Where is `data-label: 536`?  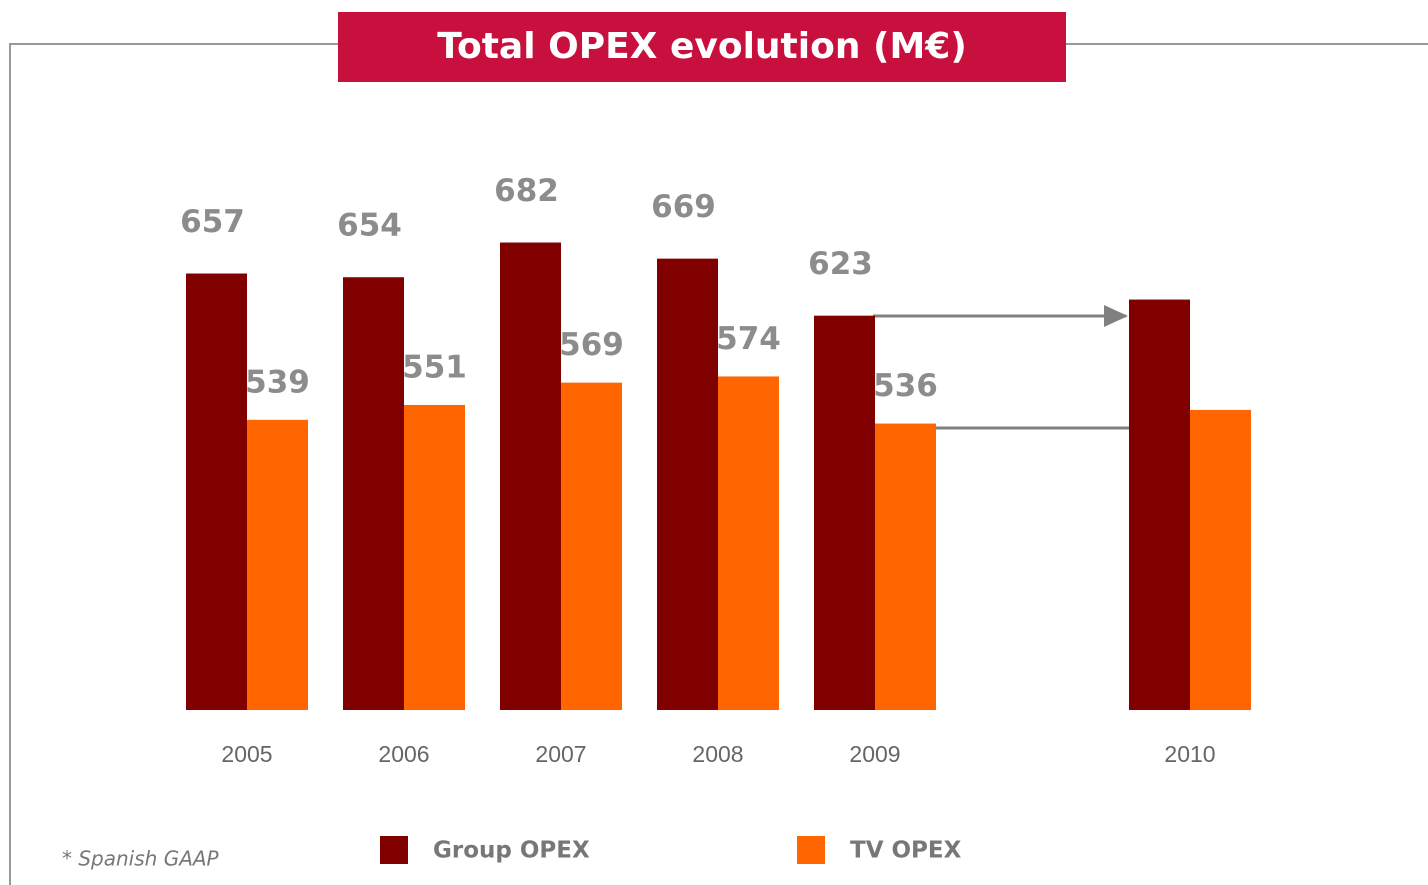
data-label: 536 is located at coordinates (905, 386).